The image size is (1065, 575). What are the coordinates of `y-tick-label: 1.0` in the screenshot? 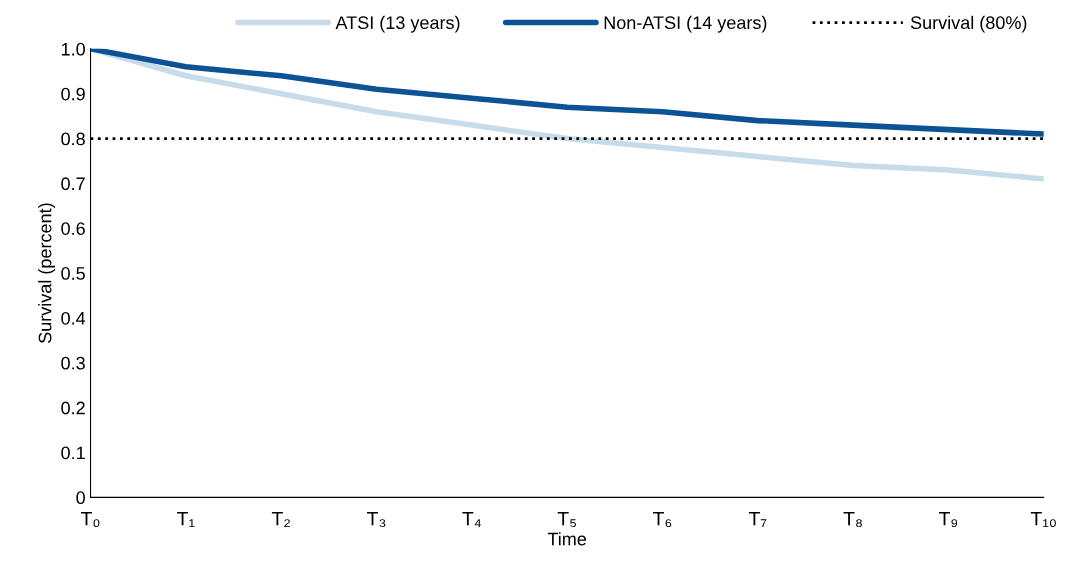 It's located at (73, 49).